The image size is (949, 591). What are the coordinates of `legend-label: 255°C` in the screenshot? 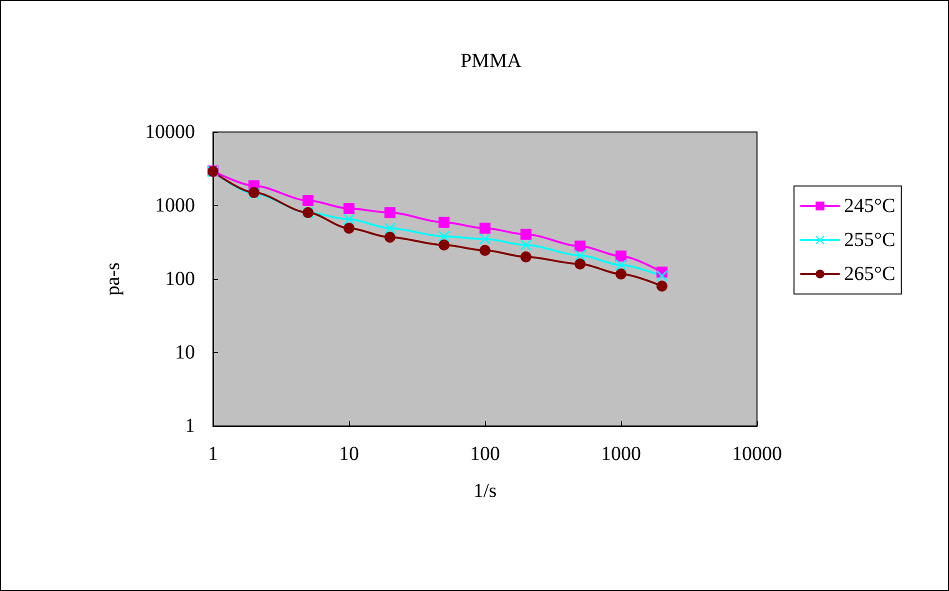 It's located at (870, 240).